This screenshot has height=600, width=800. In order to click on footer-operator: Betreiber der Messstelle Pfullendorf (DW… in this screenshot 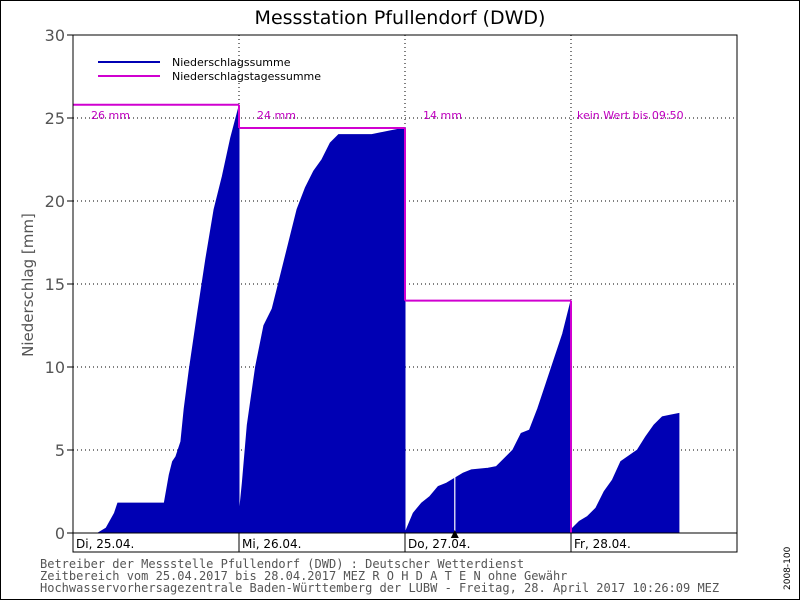, I will do `click(282, 564)`.